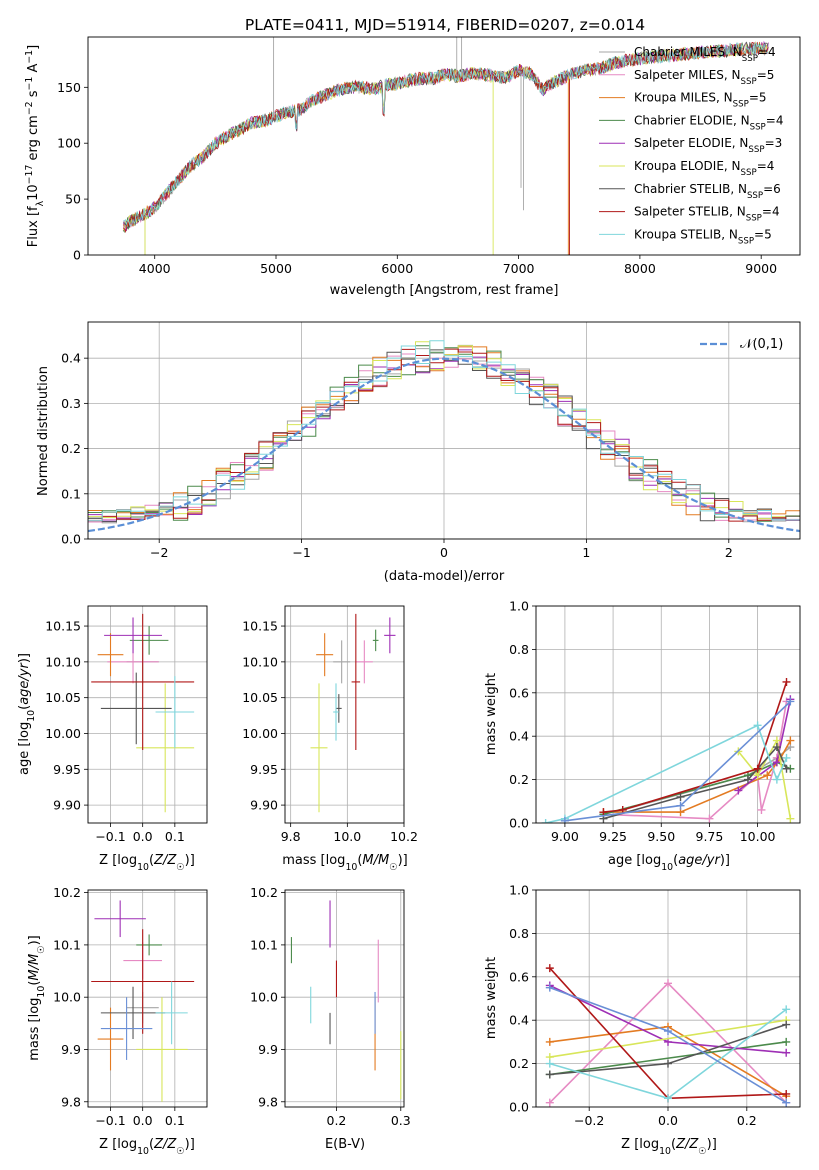 Image resolution: width=819 pixels, height=1170 pixels. Describe the element at coordinates (613, 836) in the screenshot. I see `tick-label-x: 9.25` at that location.